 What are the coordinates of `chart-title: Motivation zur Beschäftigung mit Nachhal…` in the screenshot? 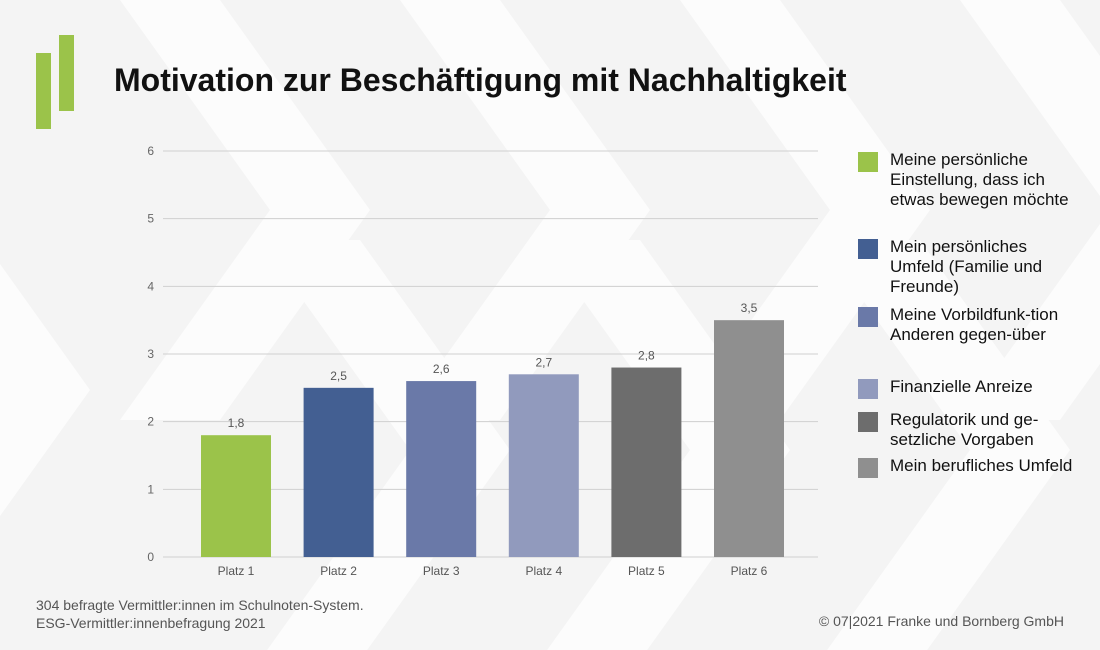 It's located at (480, 80).